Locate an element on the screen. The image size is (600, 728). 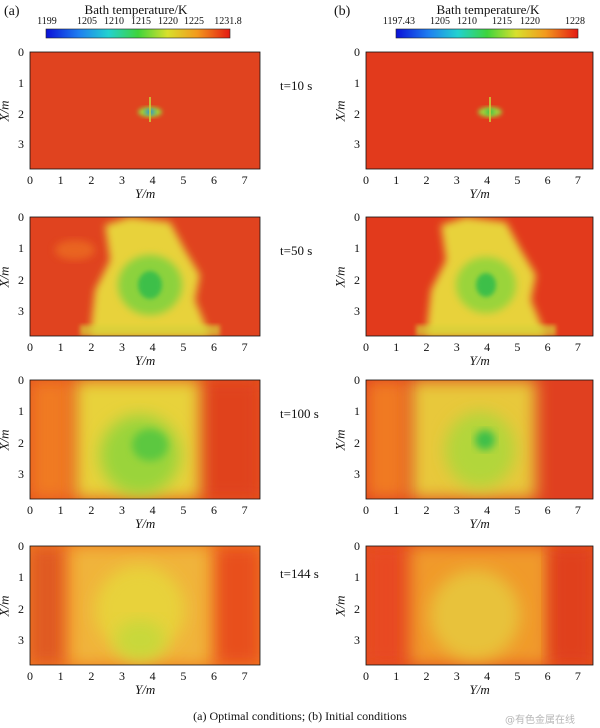
panel-label-b: (b) is located at coordinates (342, 11).